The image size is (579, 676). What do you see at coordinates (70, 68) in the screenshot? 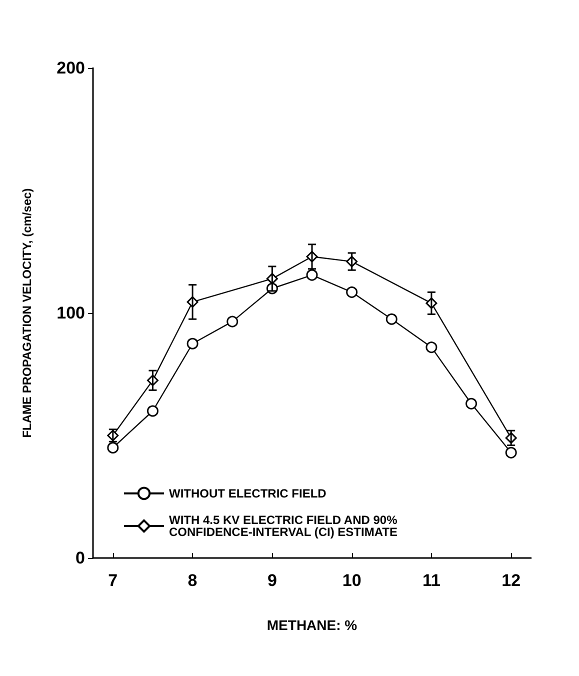
I see `y-tick-label: 200` at bounding box center [70, 68].